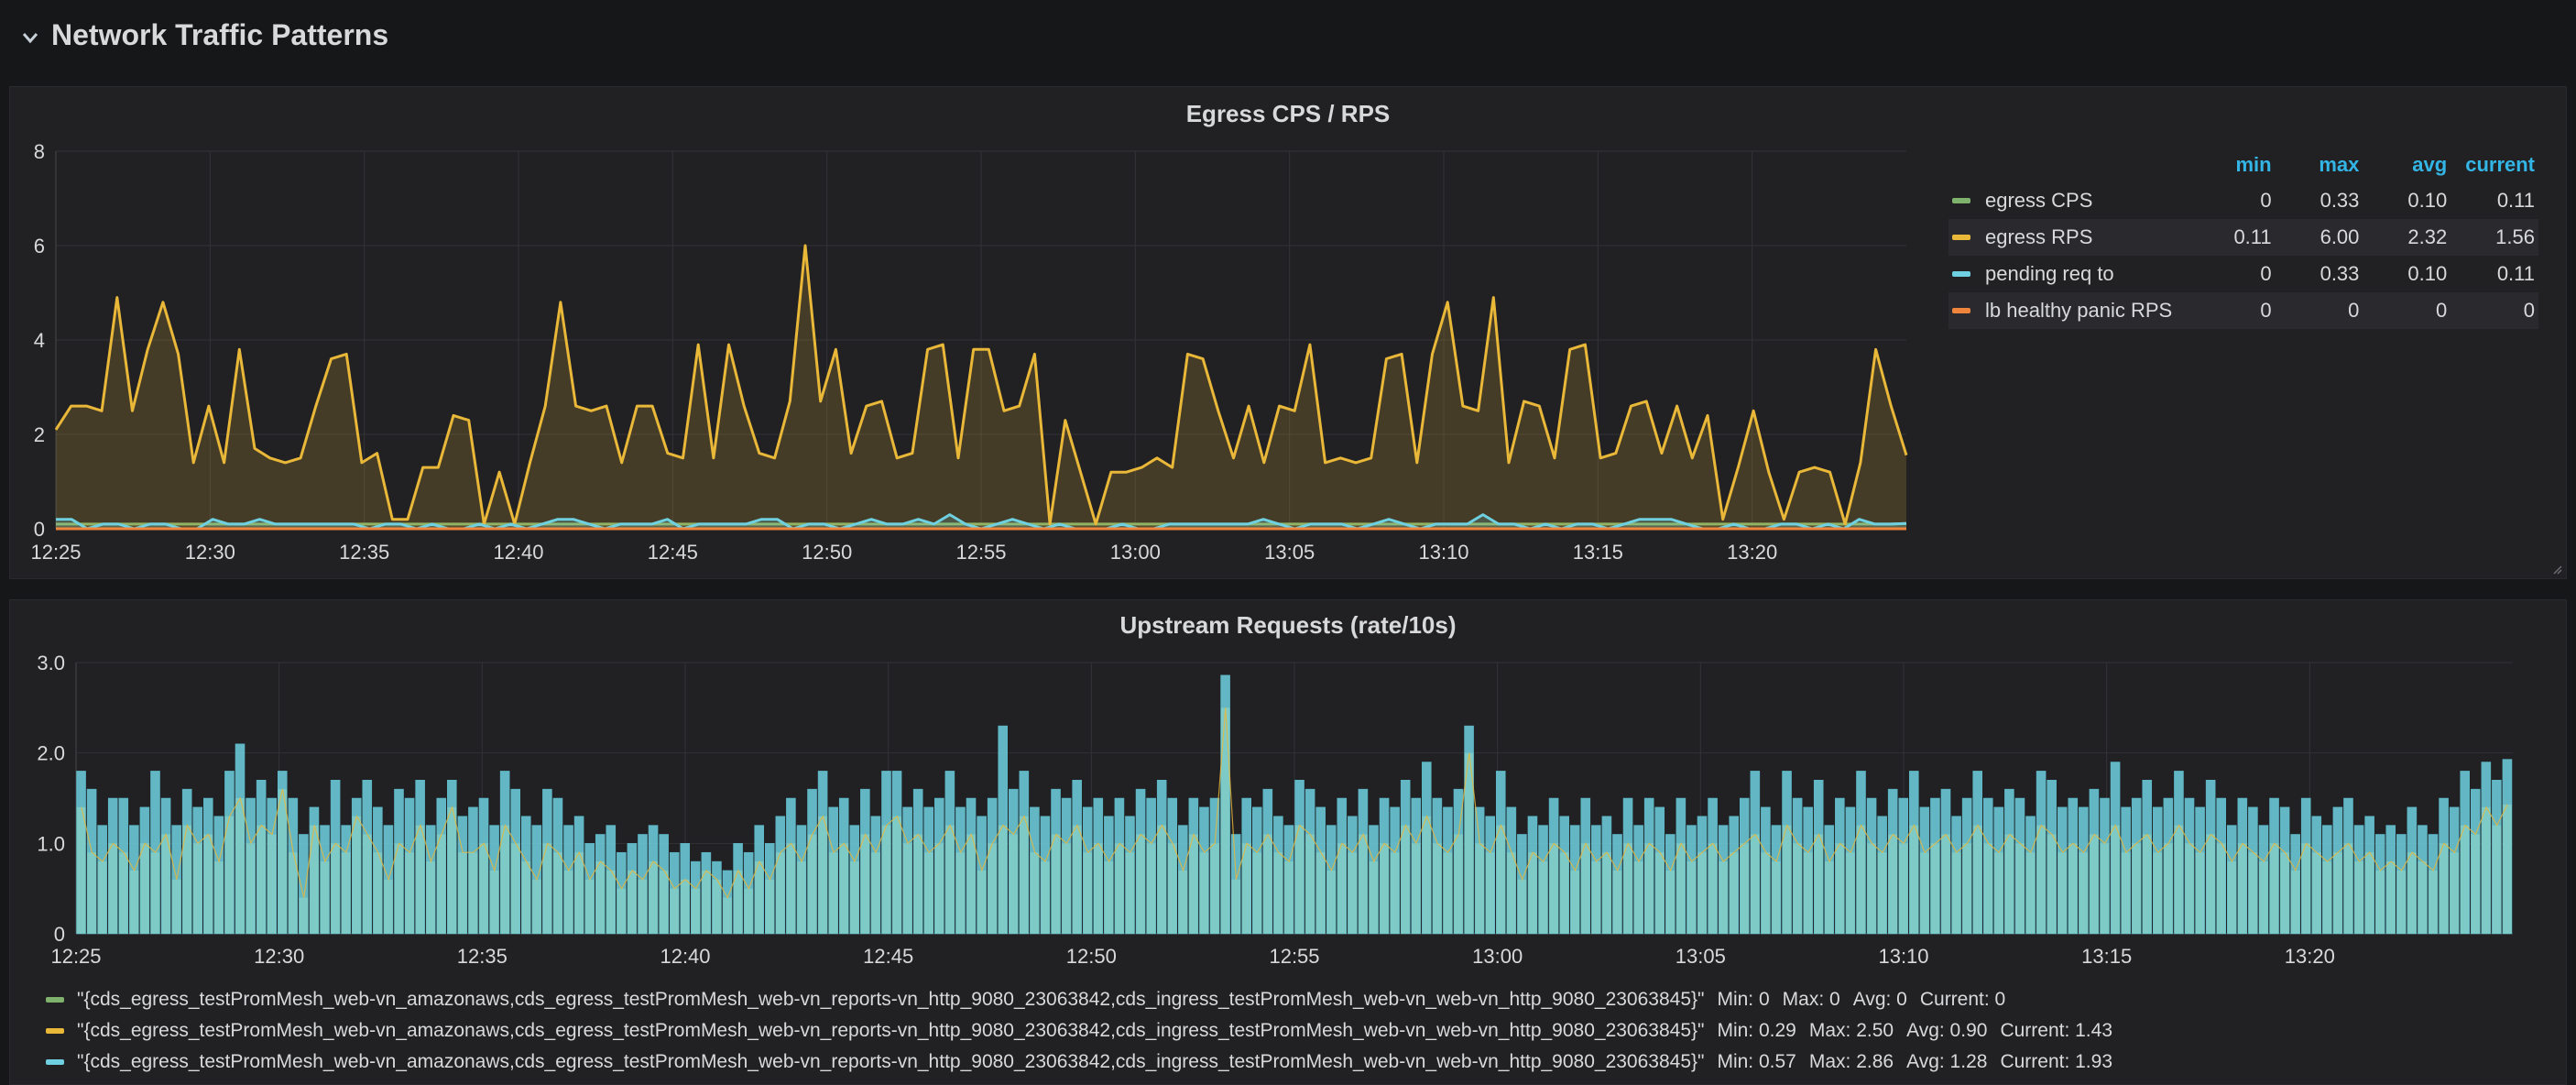 Image resolution: width=2576 pixels, height=1085 pixels. What do you see at coordinates (2243, 310) in the screenshot?
I see `legend-row: lb healthy panic RPS 0 0 0 0` at bounding box center [2243, 310].